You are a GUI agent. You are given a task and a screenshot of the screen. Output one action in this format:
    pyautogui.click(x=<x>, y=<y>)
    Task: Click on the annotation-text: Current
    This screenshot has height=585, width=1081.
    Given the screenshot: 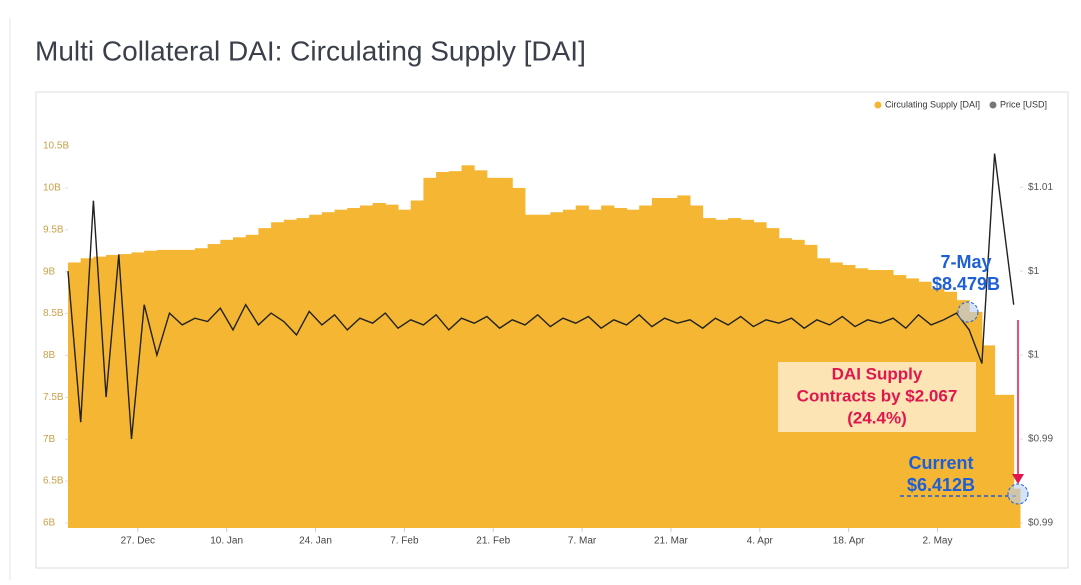 What is the action you would take?
    pyautogui.click(x=940, y=463)
    